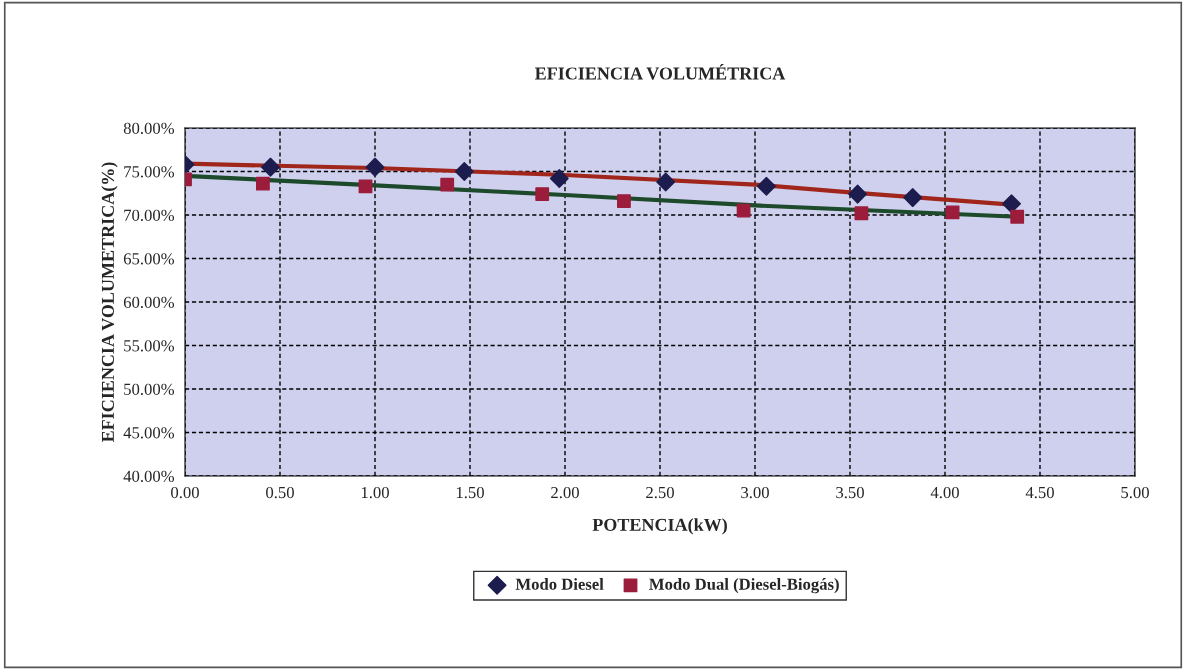 Image resolution: width=1186 pixels, height=670 pixels. Describe the element at coordinates (659, 526) in the screenshot. I see `x-axis-title: POTENCIA(kW)` at that location.